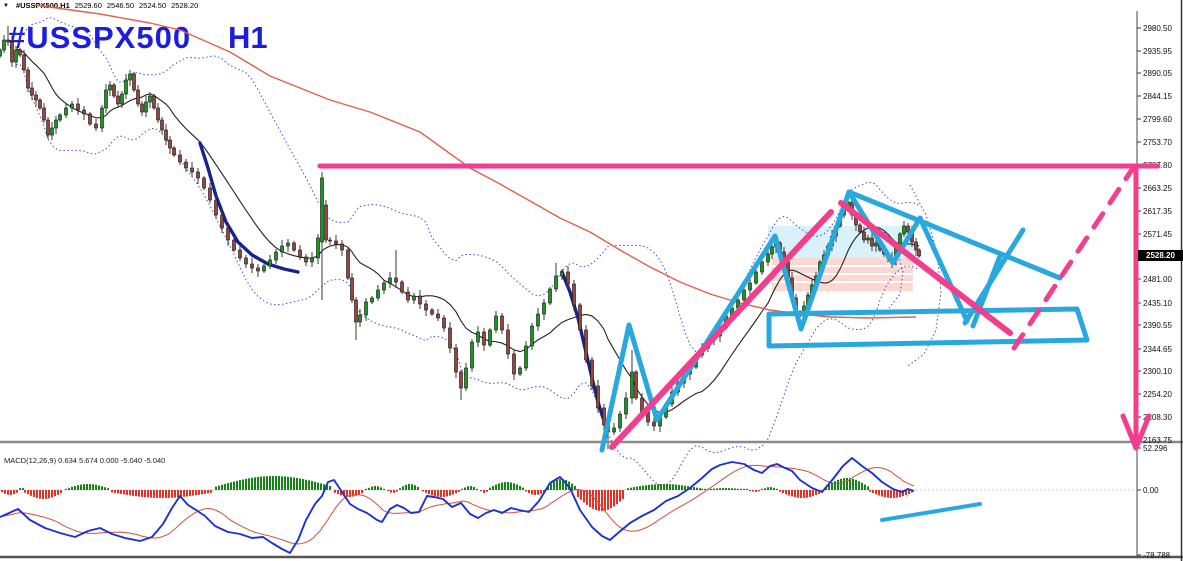  Describe the element at coordinates (1157, 96) in the screenshot. I see `price-axis-label: 2844.15` at that location.